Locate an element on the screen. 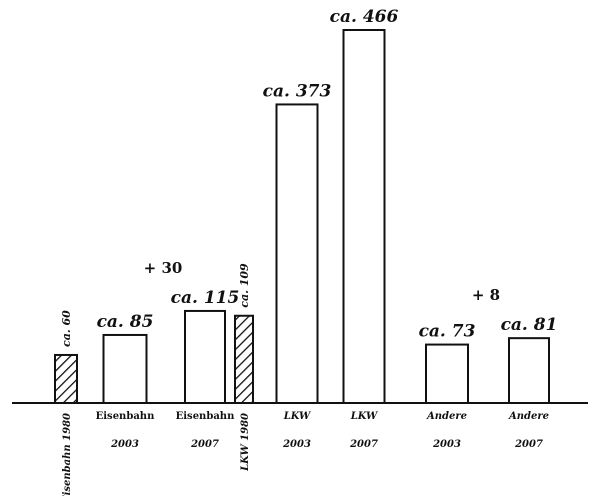  bar-andere-2007 is located at coordinates (529, 370).